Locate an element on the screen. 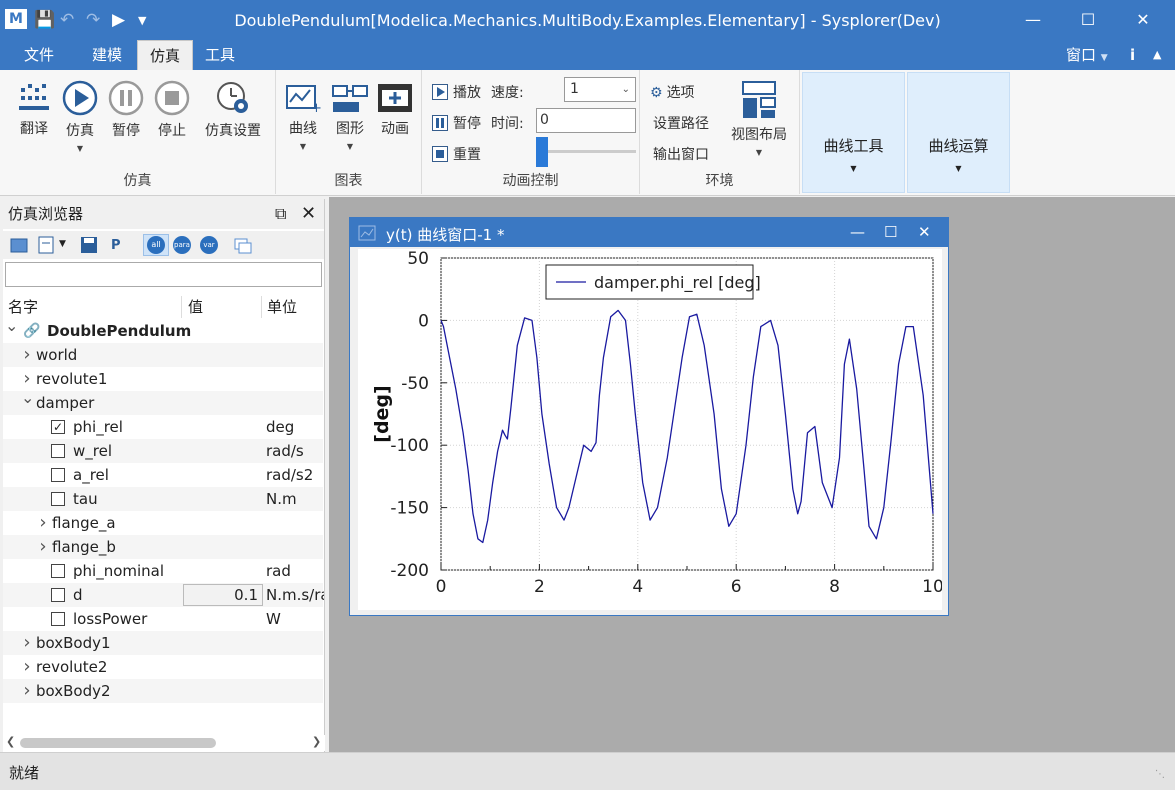  filter-var-button: var is located at coordinates (209, 245).